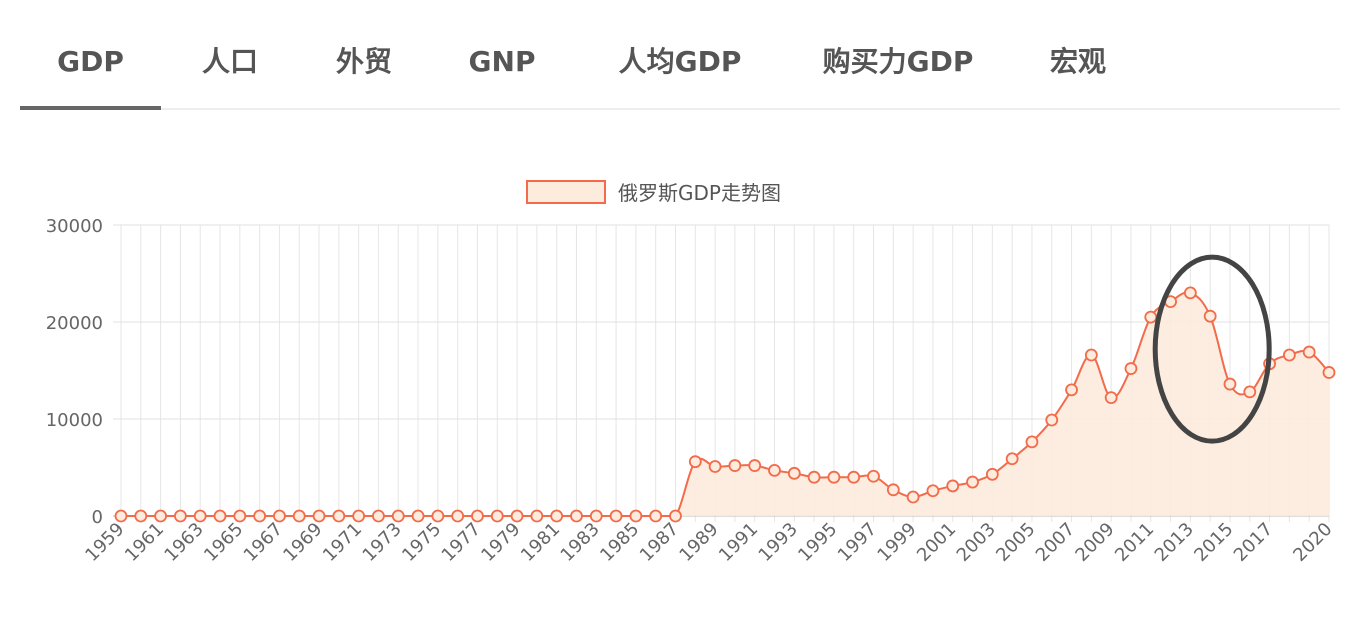  Describe the element at coordinates (97, 517) in the screenshot. I see `y-tick-label: 0` at that location.